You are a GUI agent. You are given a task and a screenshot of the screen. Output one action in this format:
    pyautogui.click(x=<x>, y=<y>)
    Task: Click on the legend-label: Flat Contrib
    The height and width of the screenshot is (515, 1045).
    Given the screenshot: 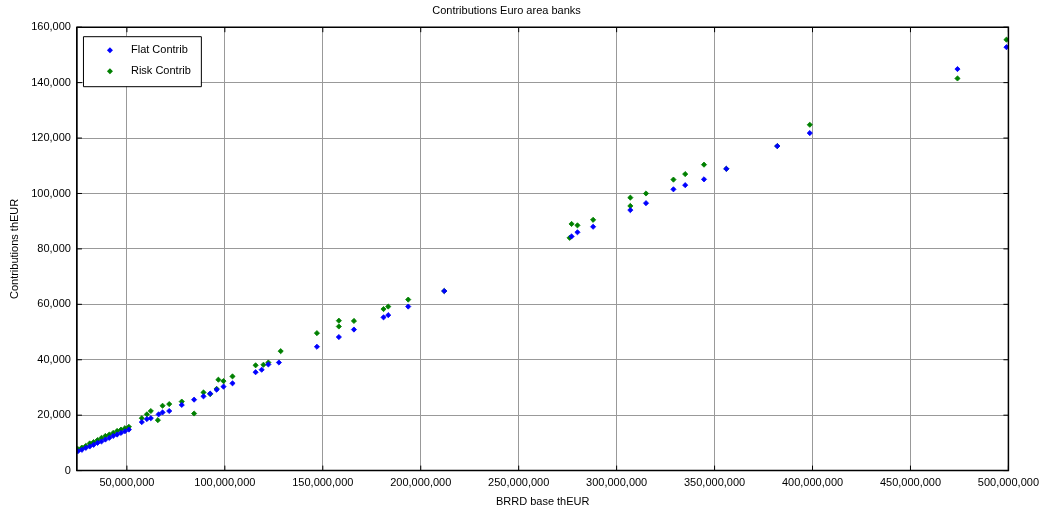 What is the action you would take?
    pyautogui.click(x=159, y=49)
    